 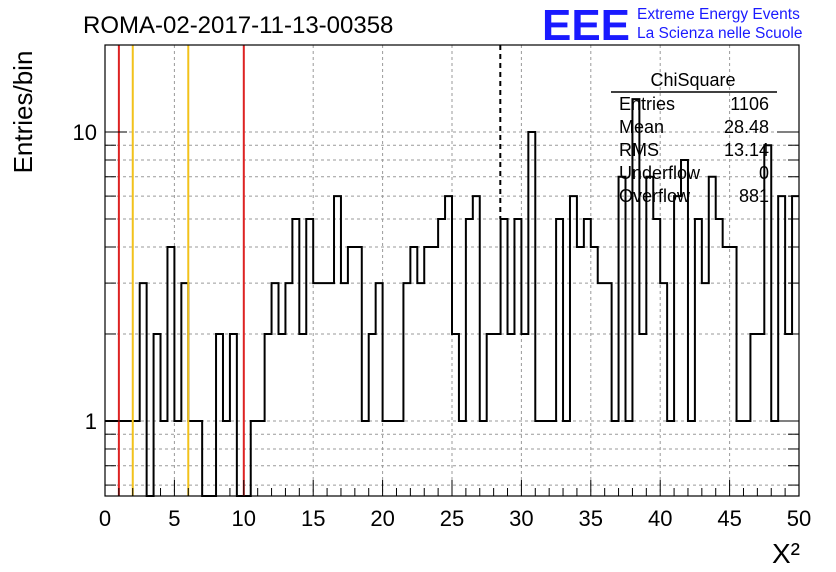 What do you see at coordinates (660, 173) in the screenshot?
I see `stats-label-underflow: Underflow` at bounding box center [660, 173].